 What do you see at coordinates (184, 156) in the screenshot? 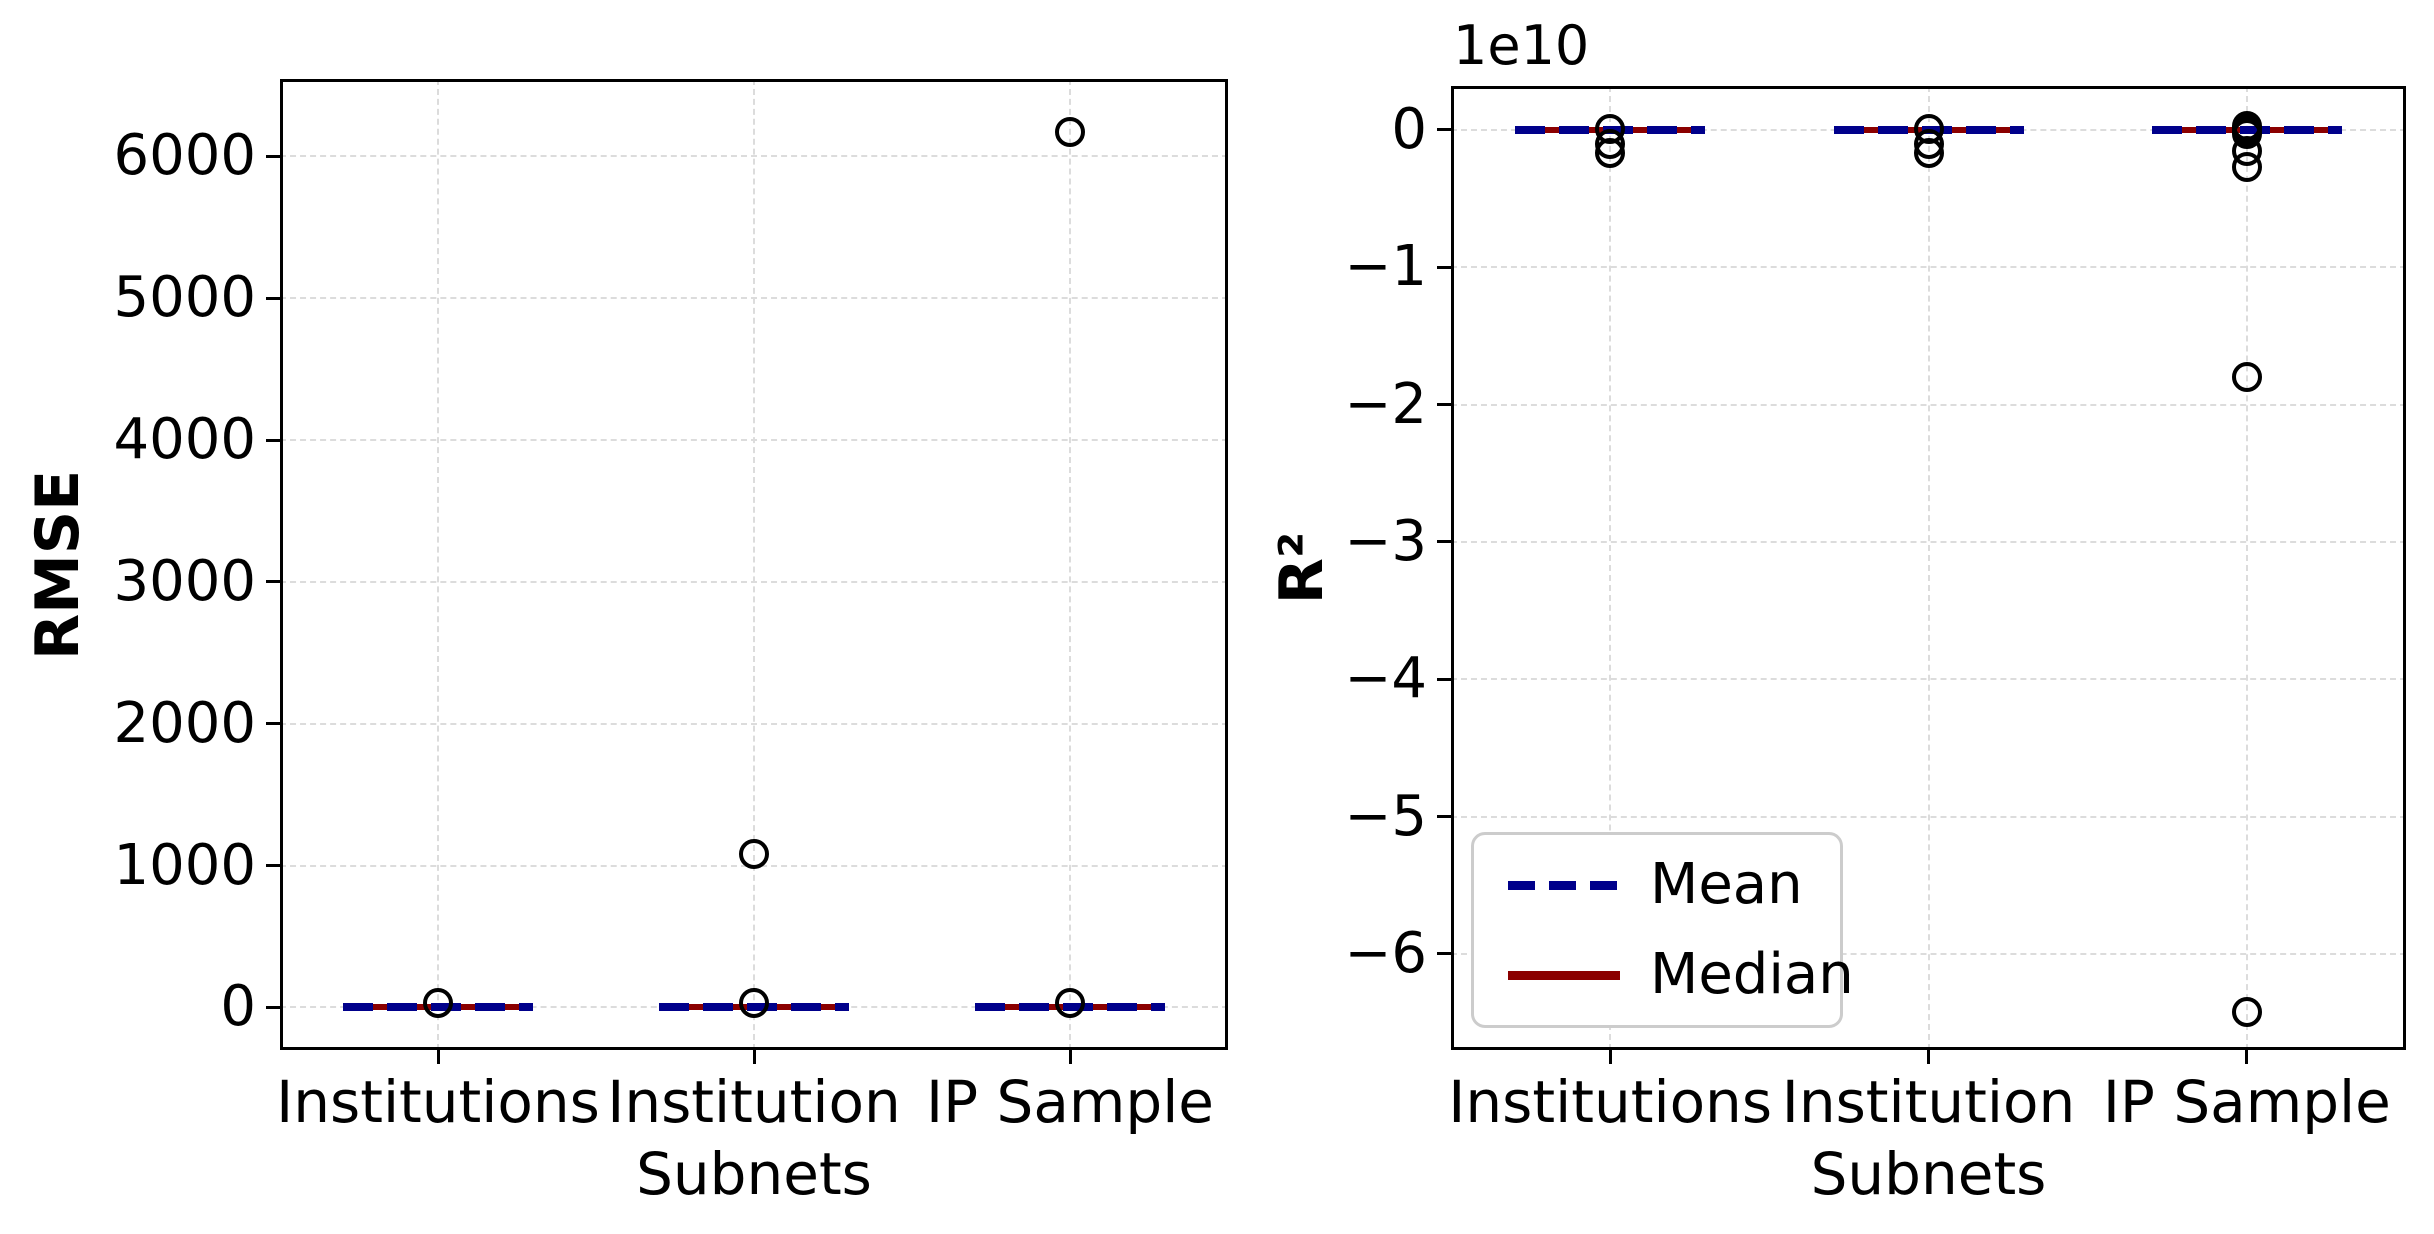
I see `y-tick-label: 6000` at bounding box center [184, 156].